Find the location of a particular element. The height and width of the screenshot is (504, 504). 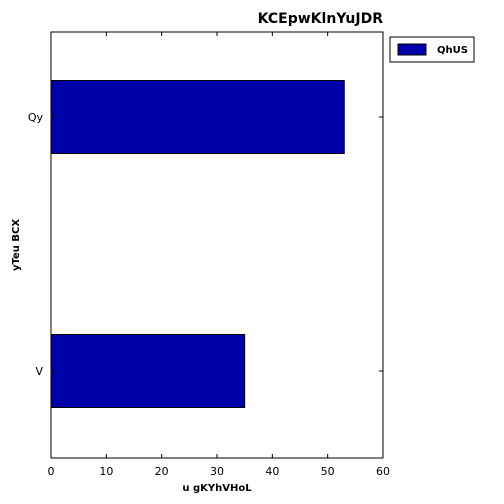

y-tick-label: Qy is located at coordinates (36, 117).